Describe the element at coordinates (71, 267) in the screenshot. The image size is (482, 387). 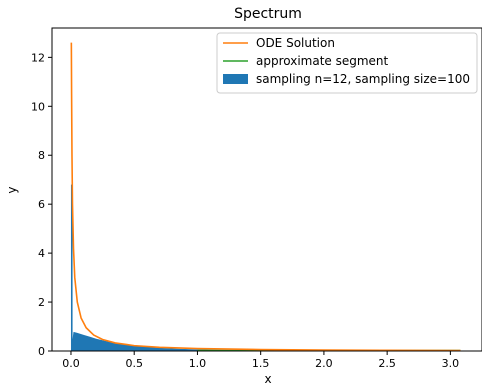
I see `histogram-spike-bar` at that location.